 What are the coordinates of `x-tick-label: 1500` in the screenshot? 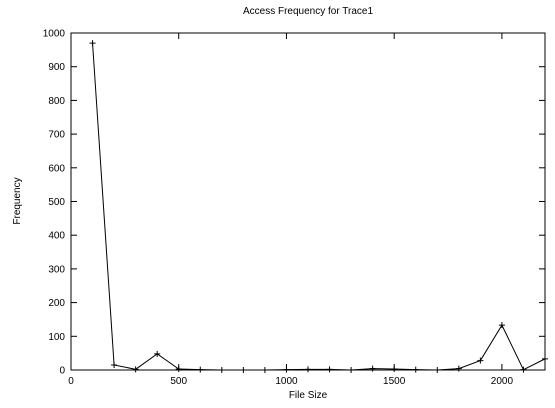 It's located at (394, 381).